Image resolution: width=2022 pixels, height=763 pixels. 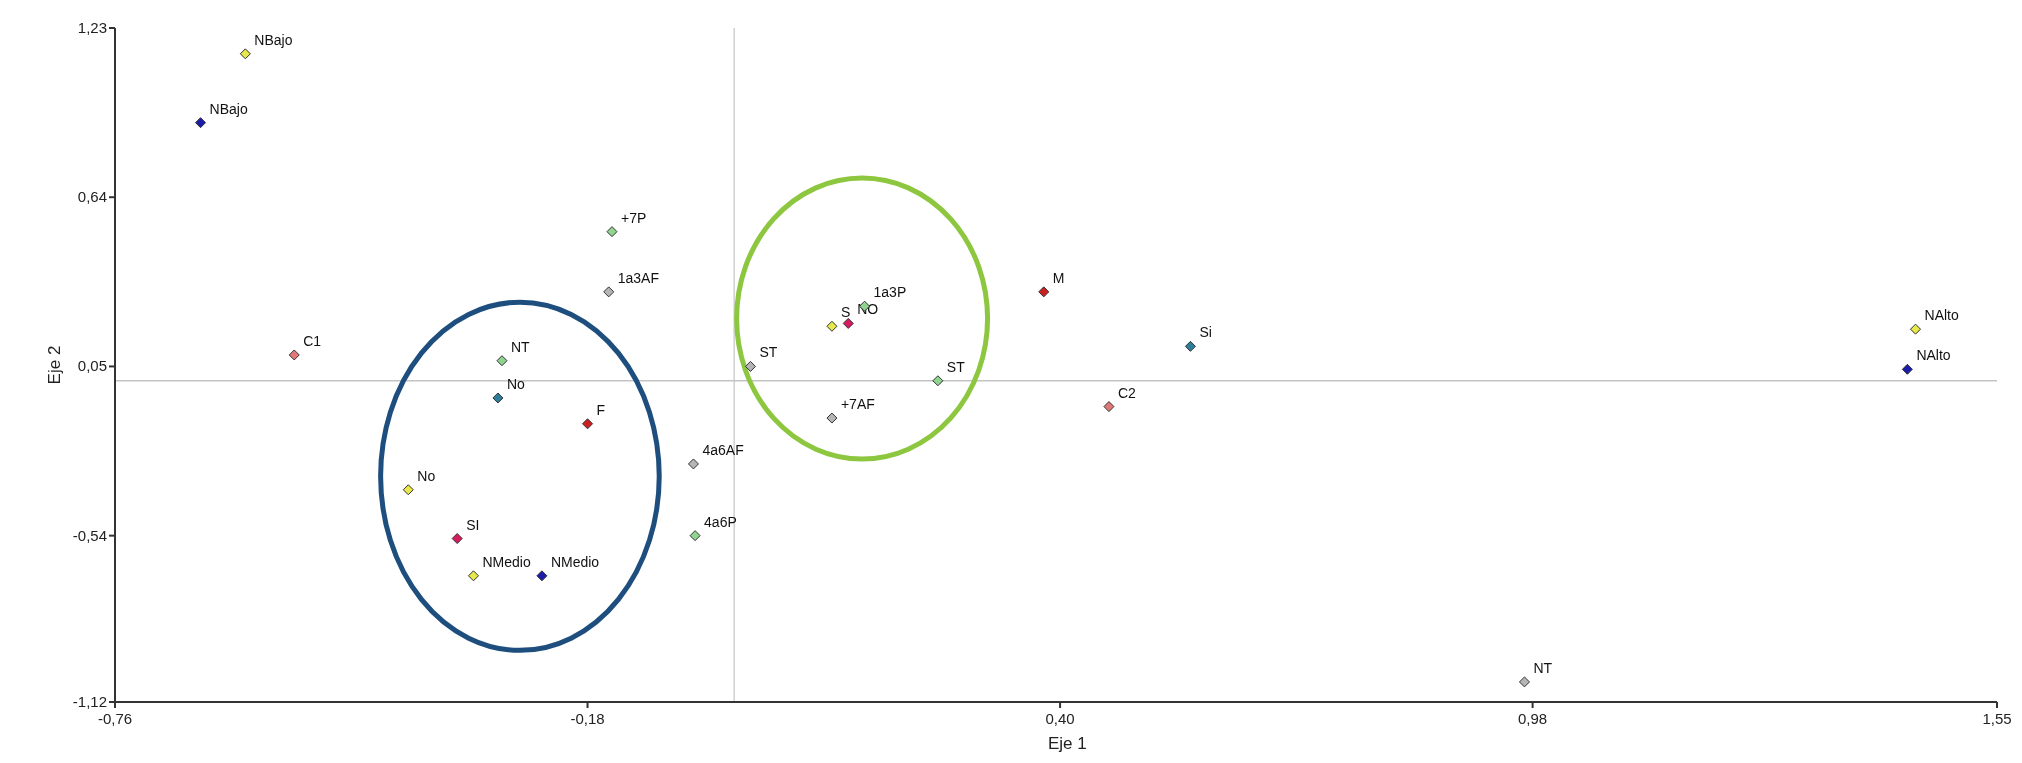 What do you see at coordinates (1205, 332) in the screenshot?
I see `series-label: Si` at bounding box center [1205, 332].